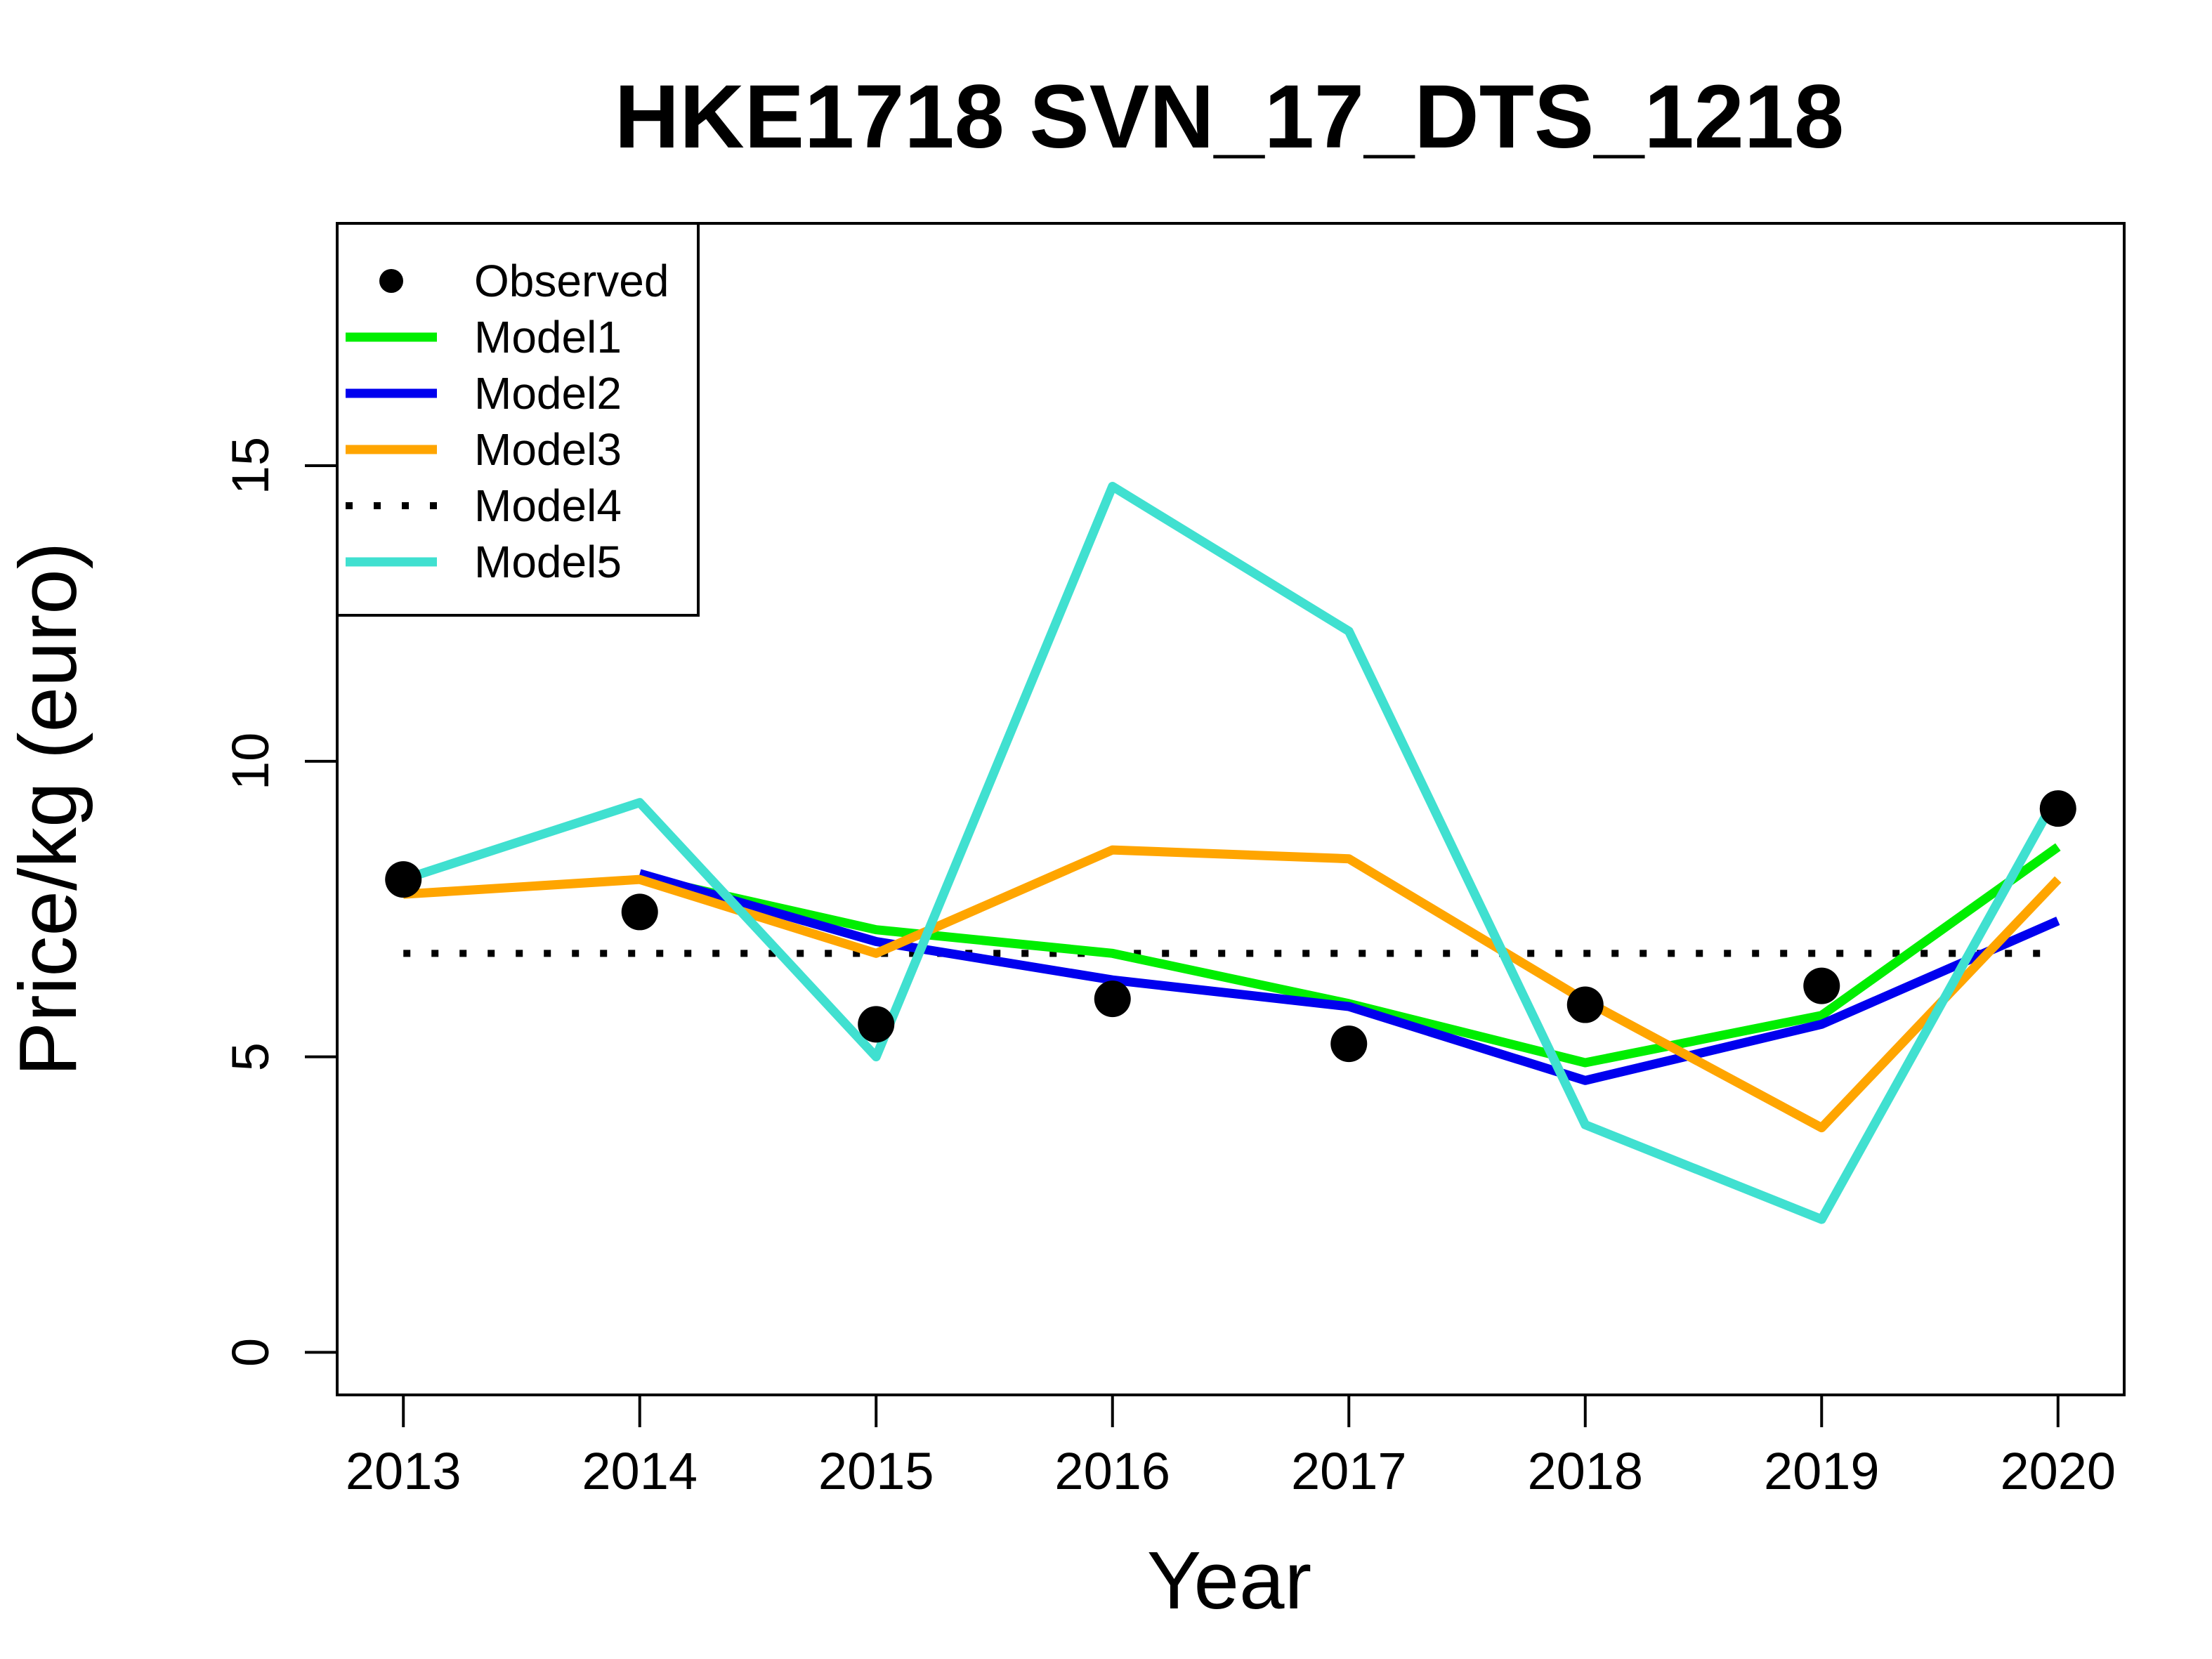 The width and height of the screenshot is (2212, 1659). I want to click on y-axis: 0 5 10 15, so click(280, 902).